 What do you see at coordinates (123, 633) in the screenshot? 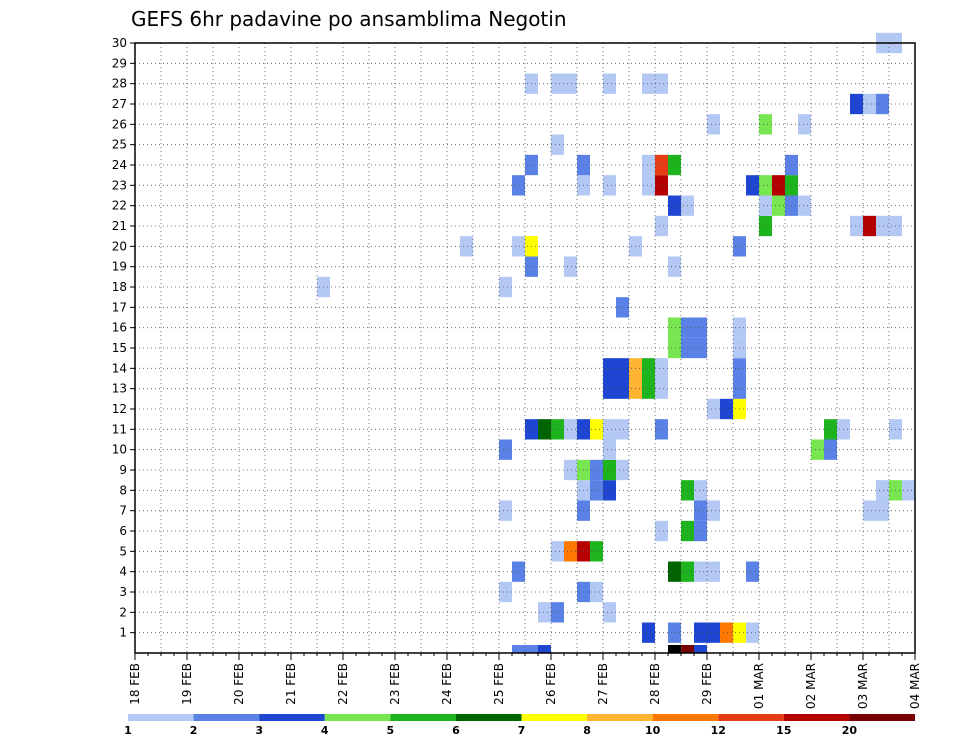
I see `y-tick-label: 1` at bounding box center [123, 633].